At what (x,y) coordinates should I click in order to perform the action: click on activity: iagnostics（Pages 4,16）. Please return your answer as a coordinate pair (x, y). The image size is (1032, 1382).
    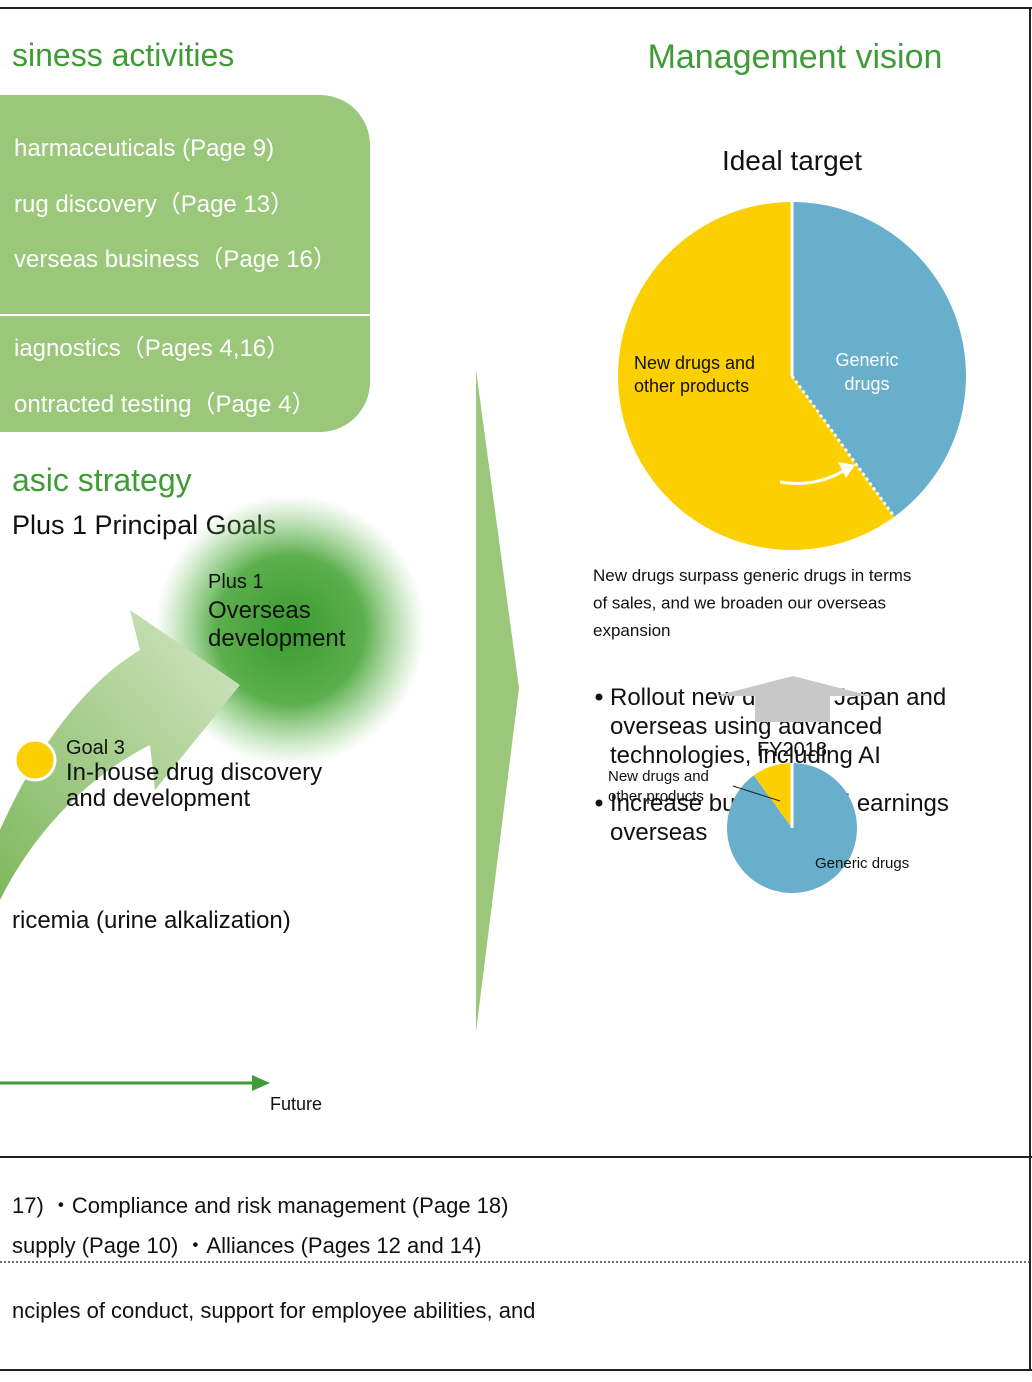
    Looking at the image, I should click on (152, 348).